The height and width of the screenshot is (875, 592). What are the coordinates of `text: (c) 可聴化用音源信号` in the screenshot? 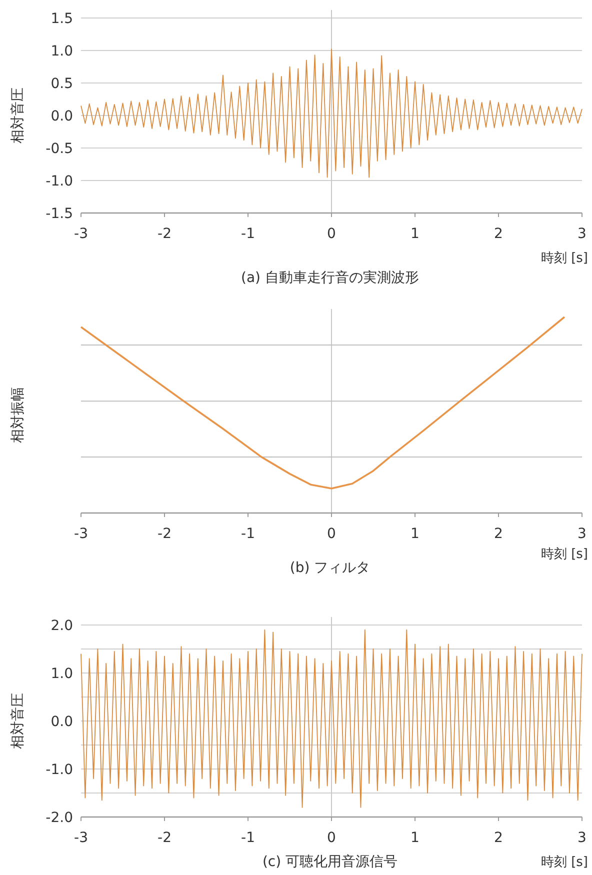 It's located at (330, 862).